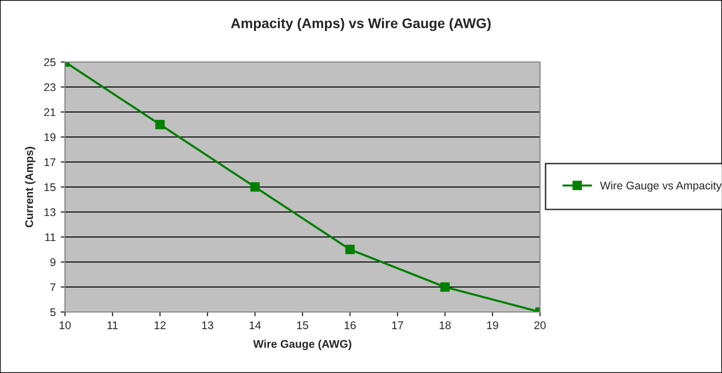 Image resolution: width=722 pixels, height=373 pixels. I want to click on y-tick-label: 25, so click(50, 62).